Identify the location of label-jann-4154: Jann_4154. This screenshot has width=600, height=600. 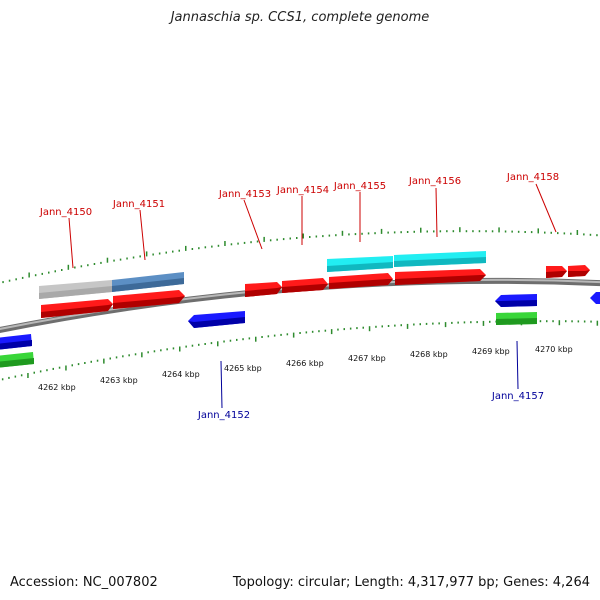
(302, 190).